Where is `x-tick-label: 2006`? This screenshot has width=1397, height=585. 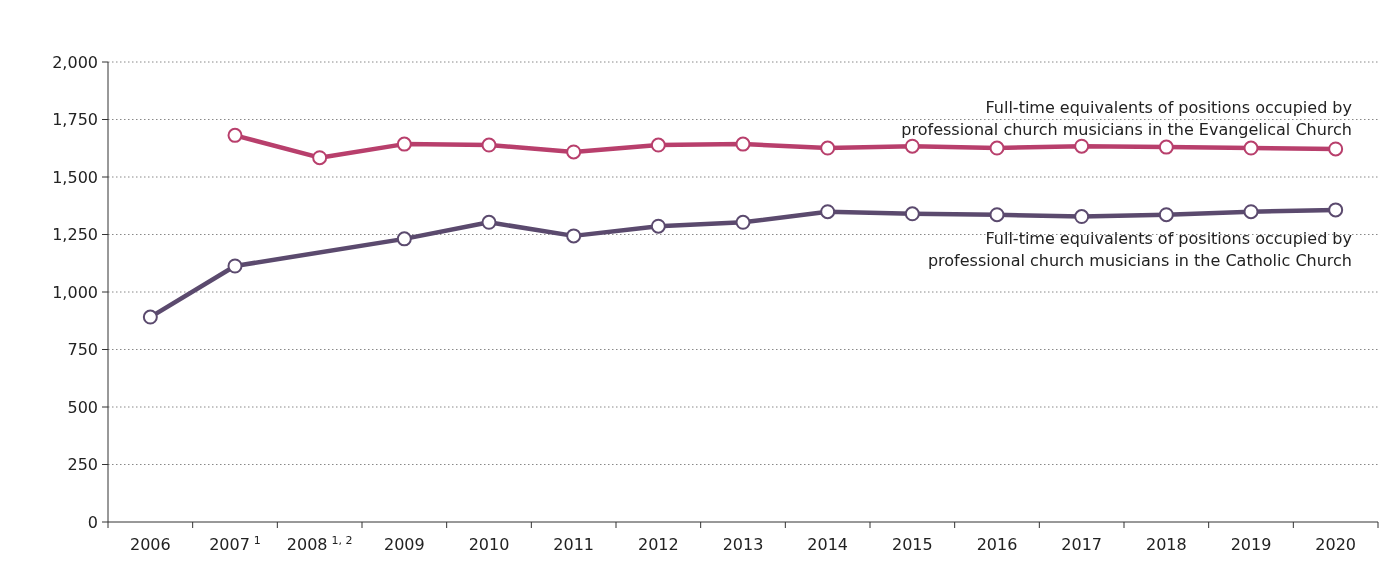 x-tick-label: 2006 is located at coordinates (150, 544).